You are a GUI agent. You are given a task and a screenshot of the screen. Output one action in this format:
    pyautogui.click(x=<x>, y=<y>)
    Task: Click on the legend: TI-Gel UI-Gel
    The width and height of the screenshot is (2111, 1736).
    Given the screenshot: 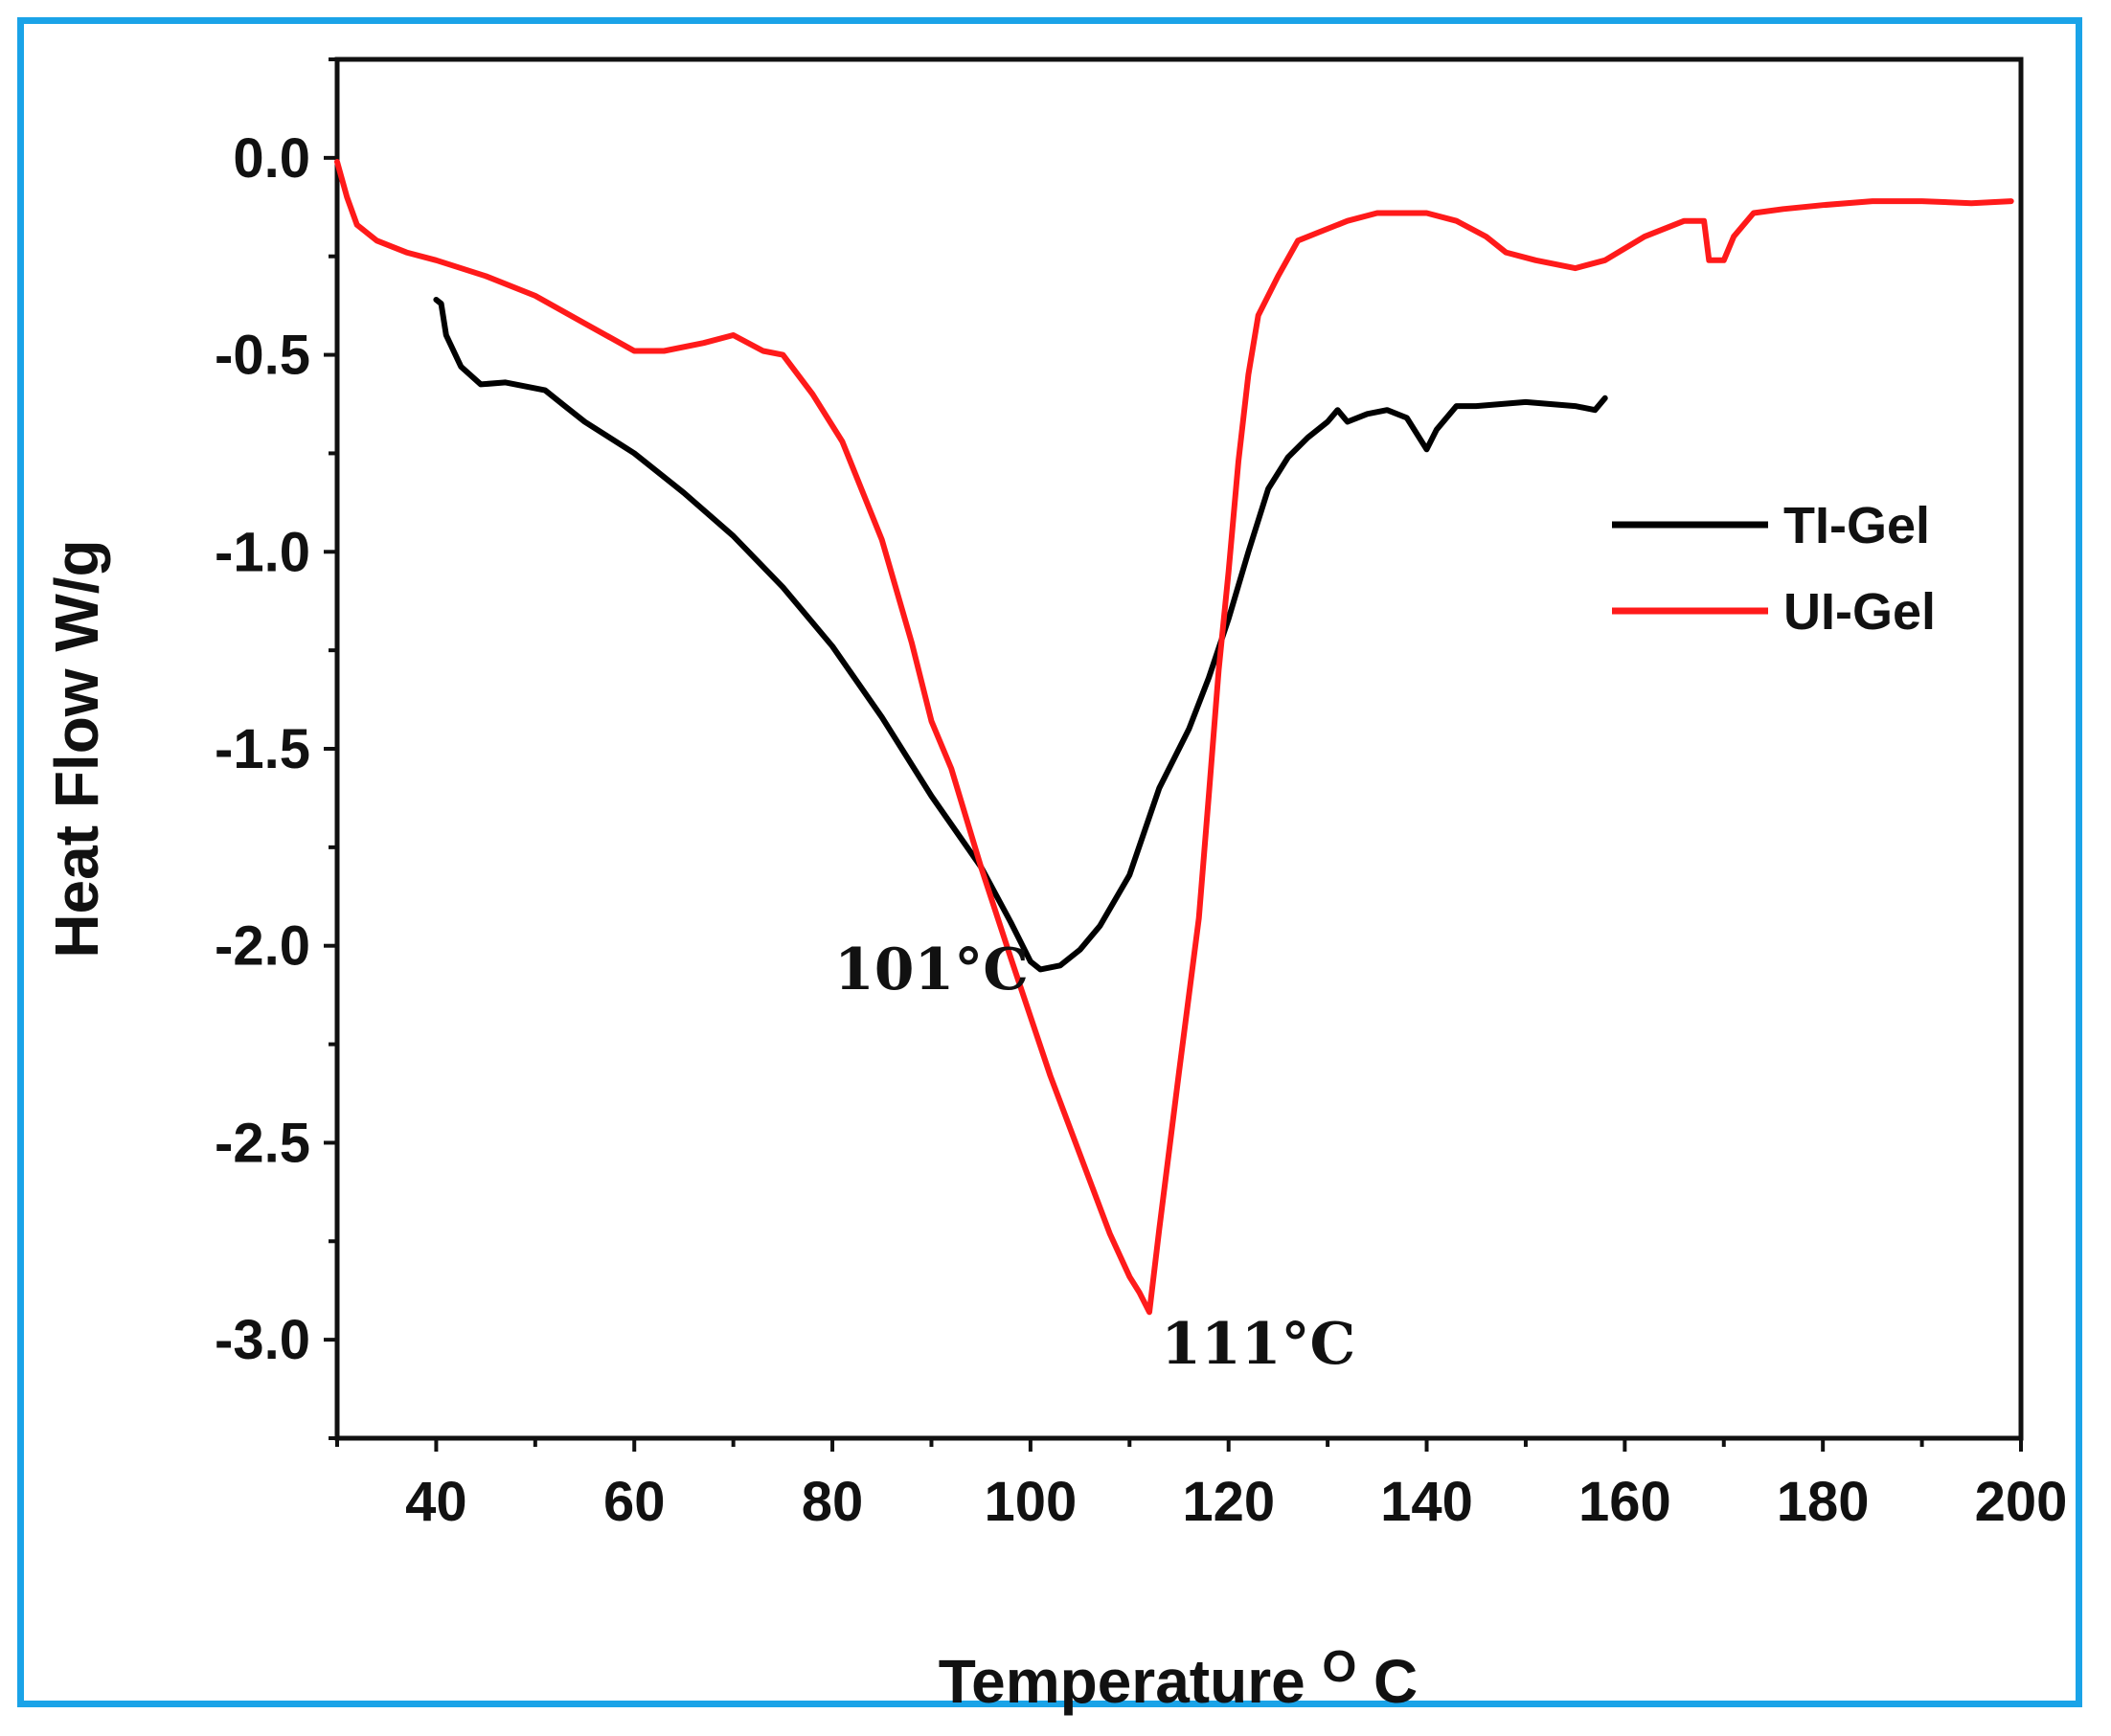 What is the action you would take?
    pyautogui.click(x=1774, y=569)
    